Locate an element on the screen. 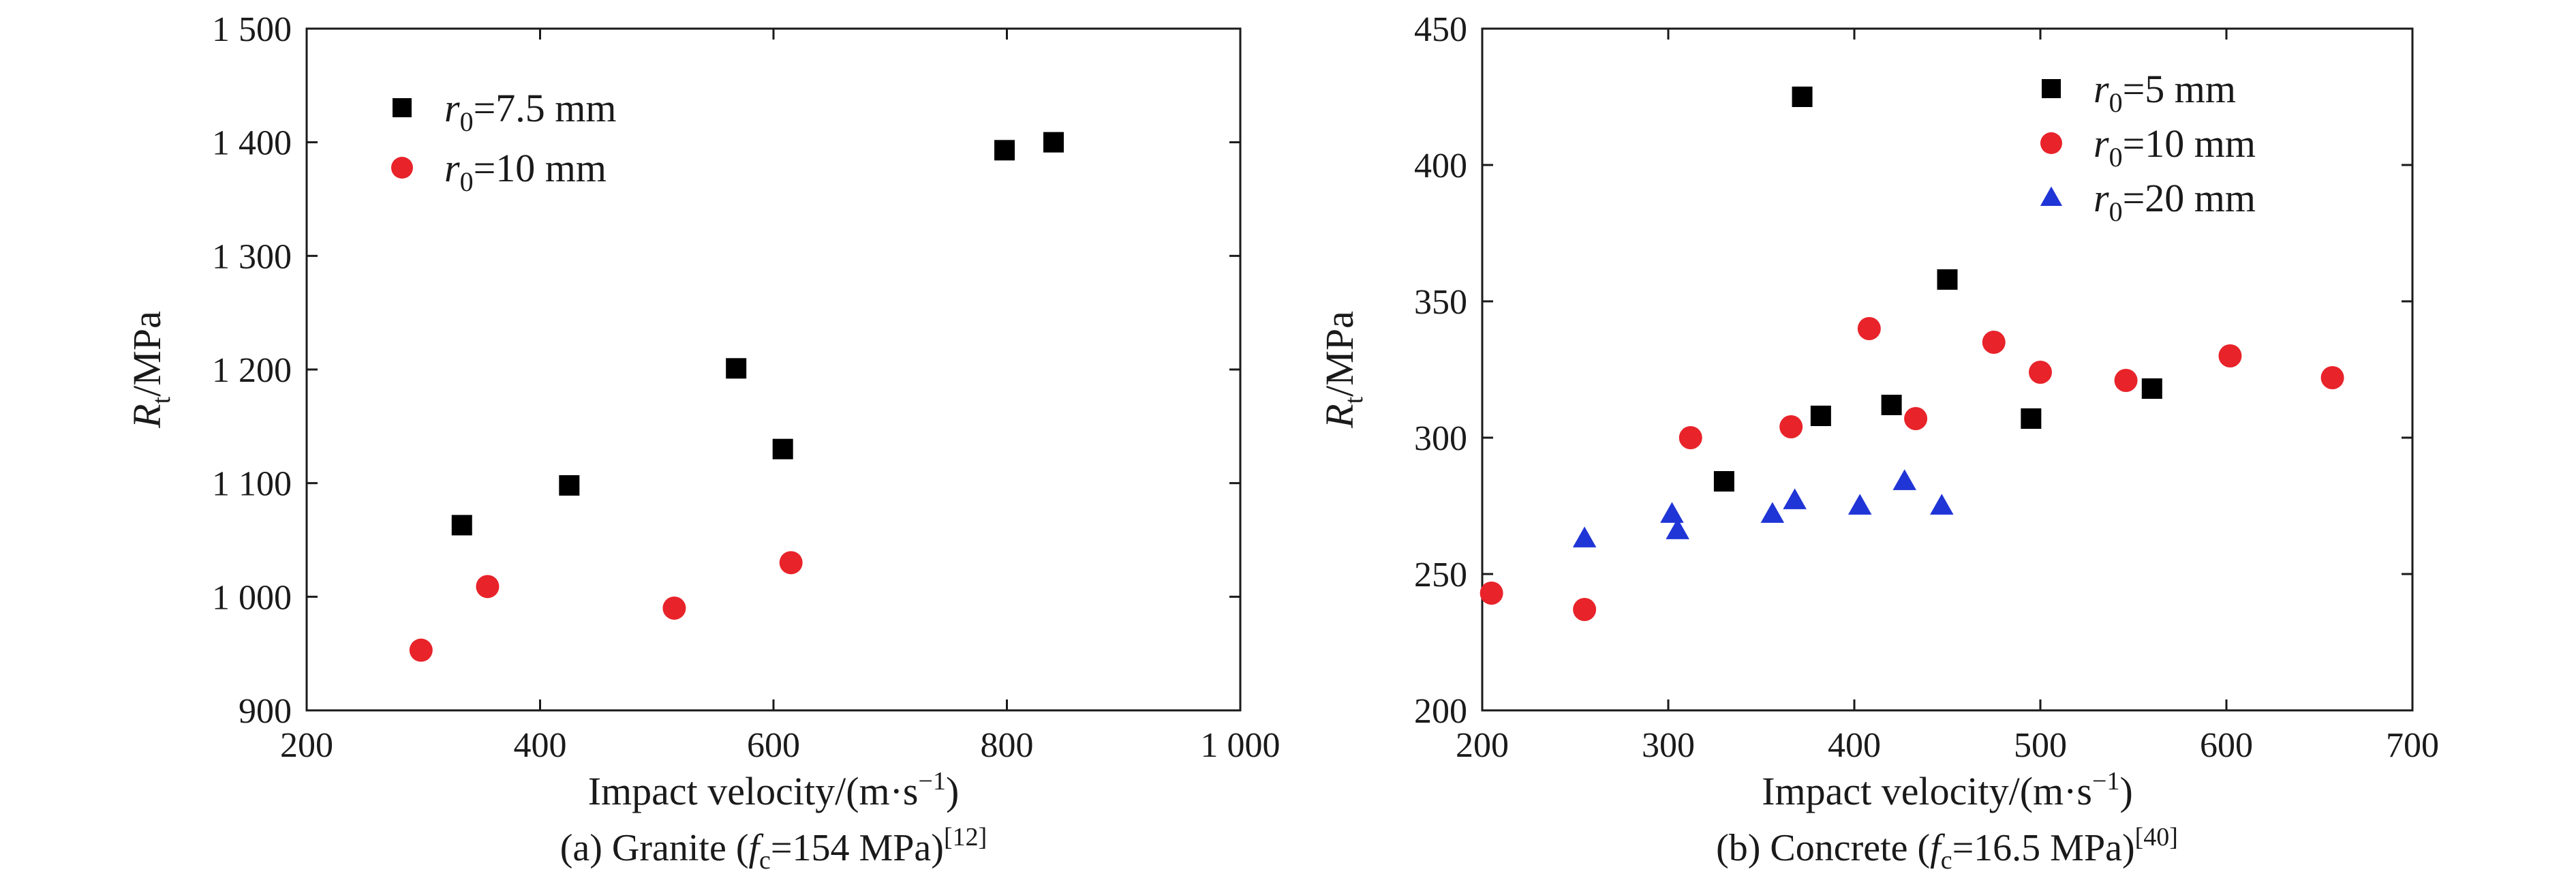 This screenshot has width=2576, height=889. y-tick-label: 1 000 is located at coordinates (252, 597).